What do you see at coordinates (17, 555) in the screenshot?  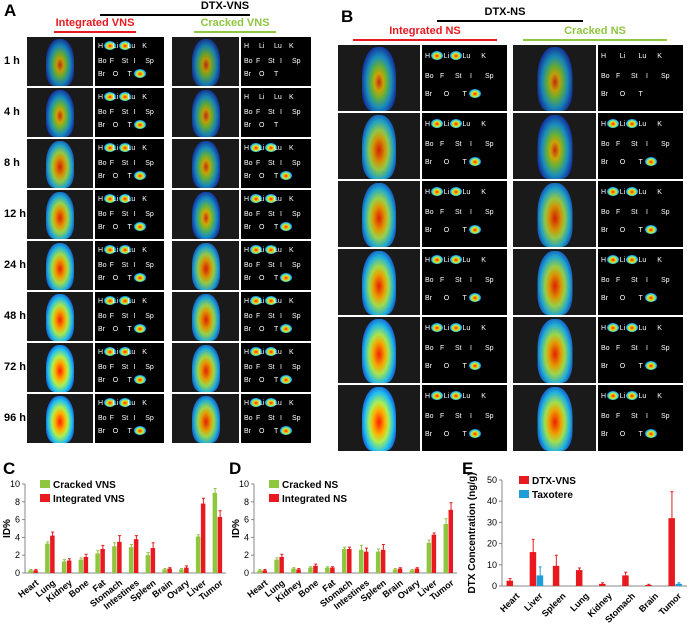 I see `y-tick-label: 2` at bounding box center [17, 555].